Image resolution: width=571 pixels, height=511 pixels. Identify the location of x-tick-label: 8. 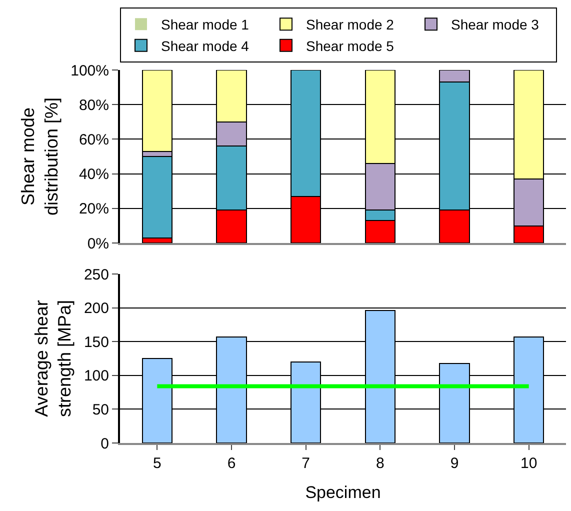
(380, 463).